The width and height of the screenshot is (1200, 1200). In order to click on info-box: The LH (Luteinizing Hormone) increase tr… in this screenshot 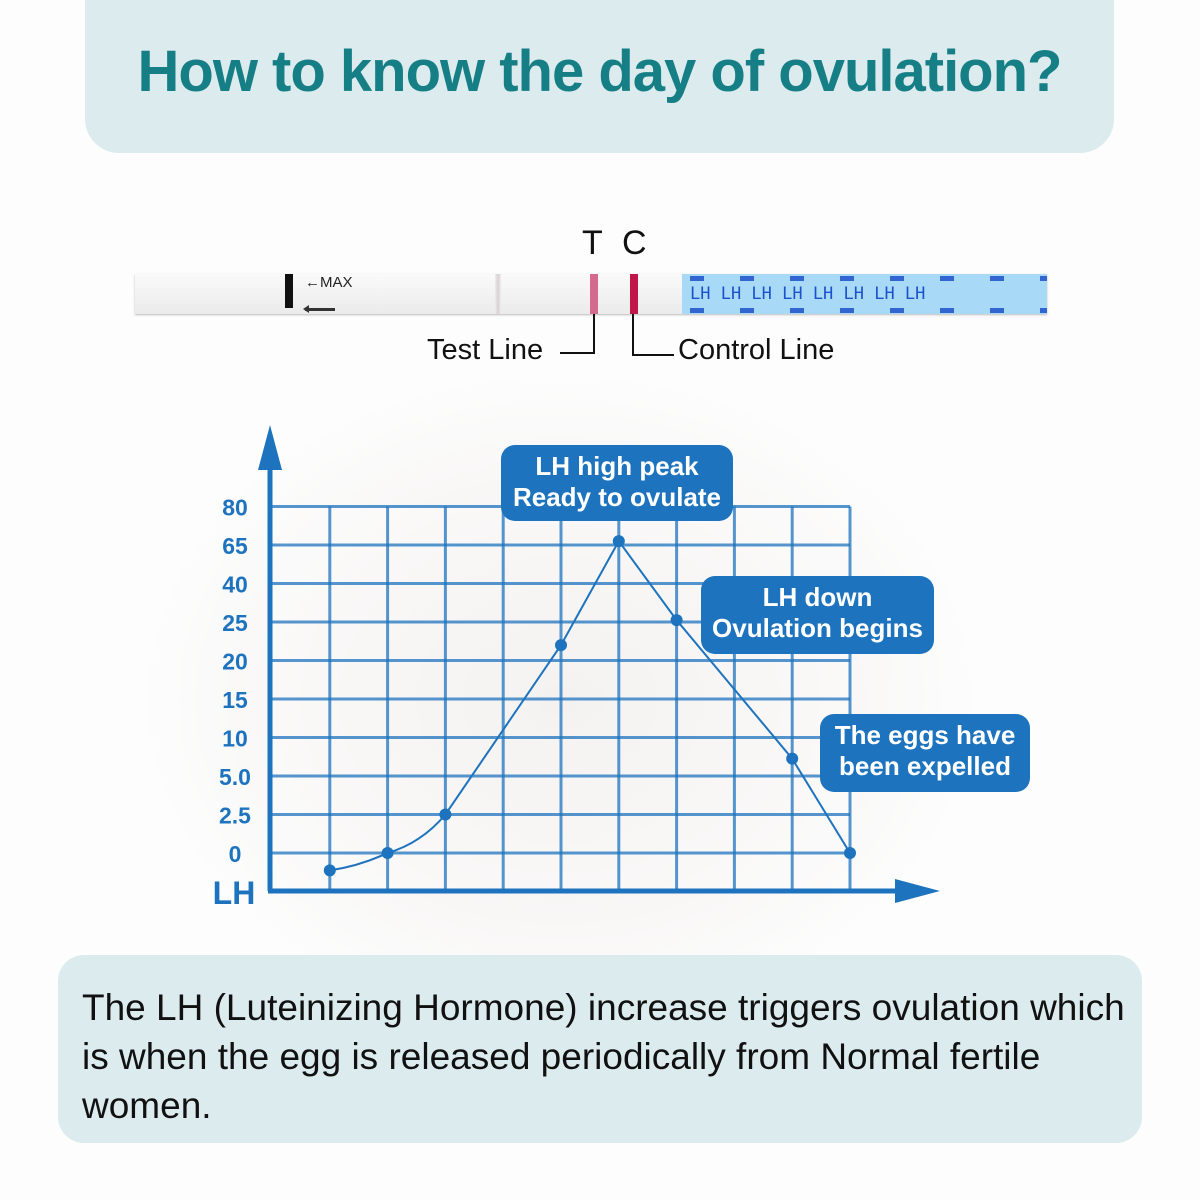, I will do `click(600, 1049)`.